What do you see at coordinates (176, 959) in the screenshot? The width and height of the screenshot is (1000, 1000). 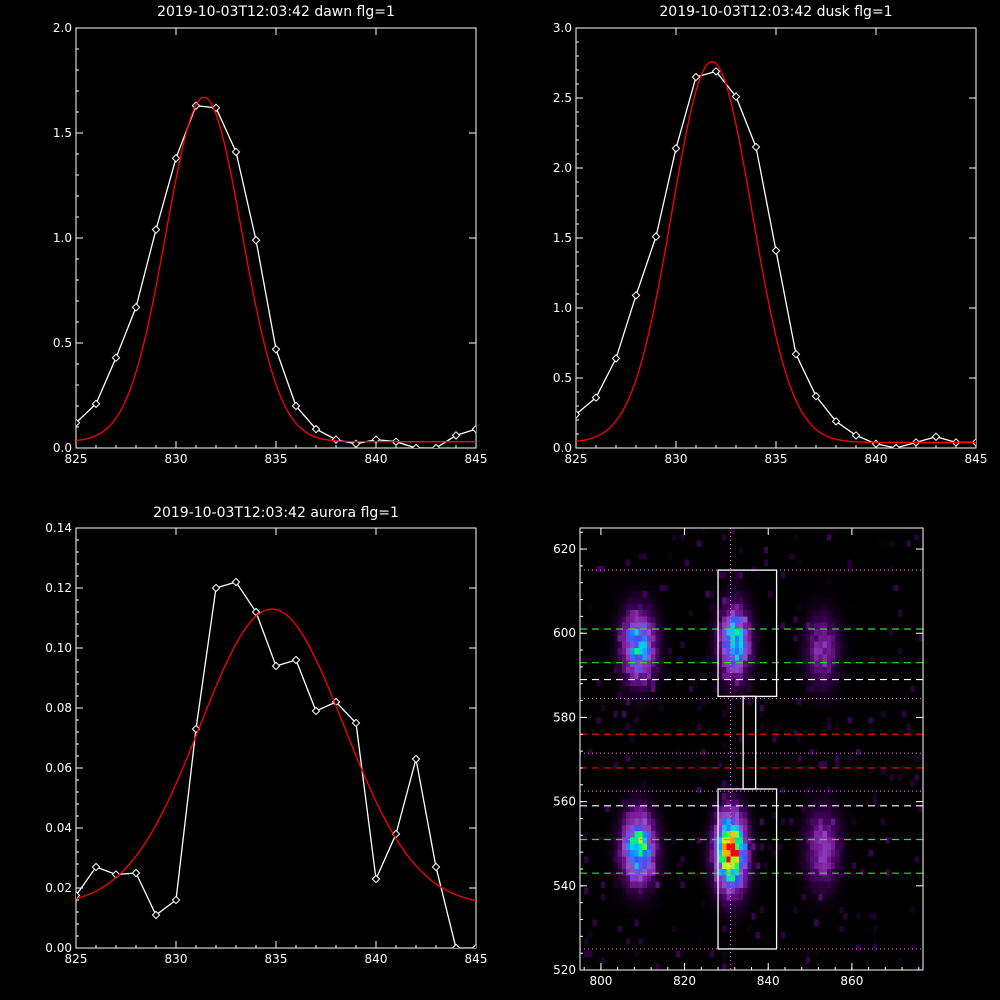 I see `aurora-x-tick-label: 830` at bounding box center [176, 959].